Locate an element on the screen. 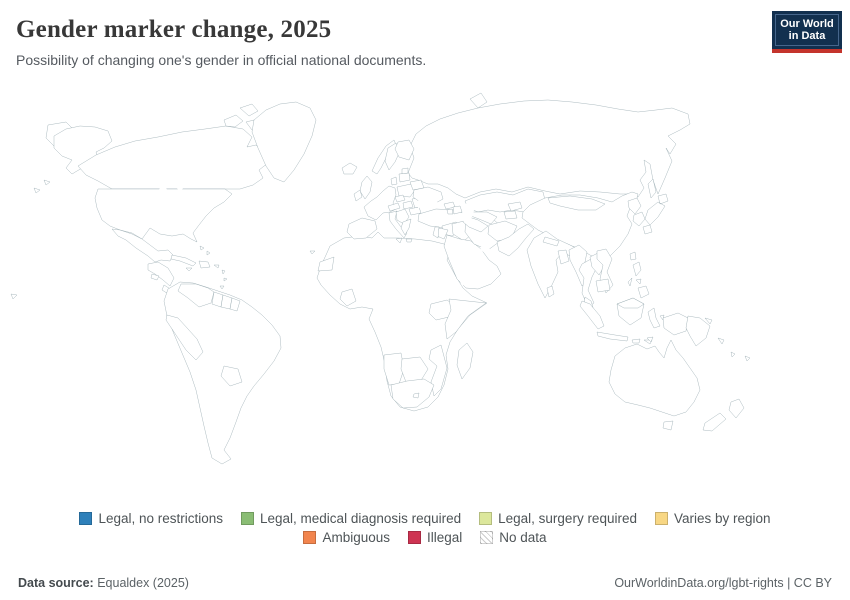 This screenshot has width=850, height=600. region-australia is located at coordinates (654, 378).